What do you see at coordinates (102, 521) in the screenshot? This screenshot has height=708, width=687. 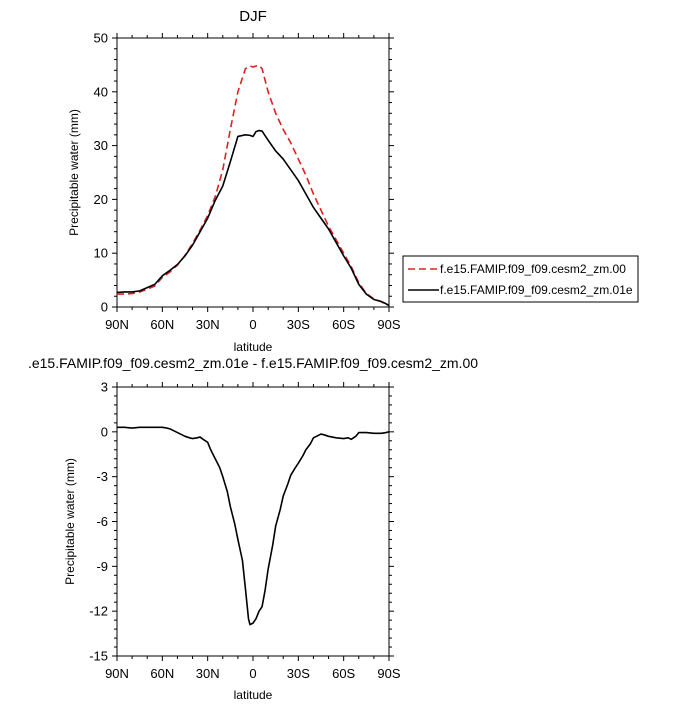 I see `y-tick-label: -6` at bounding box center [102, 521].